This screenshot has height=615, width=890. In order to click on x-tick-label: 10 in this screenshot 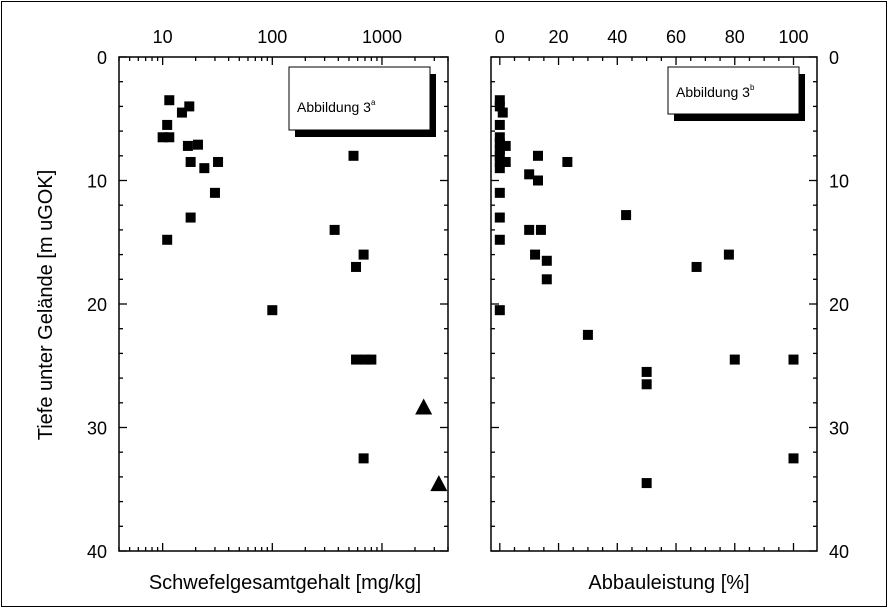, I will do `click(163, 37)`.